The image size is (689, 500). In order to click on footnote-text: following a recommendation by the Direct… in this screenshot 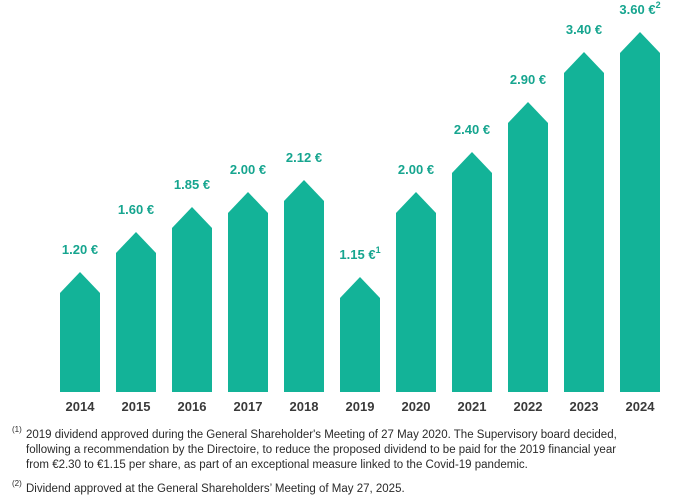, I will do `click(321, 450)`.